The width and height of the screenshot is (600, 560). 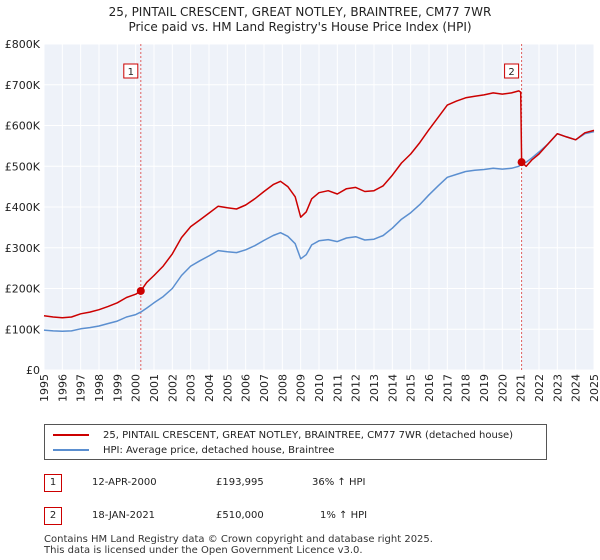 I want to click on y-tick-label: £800K, so click(x=23, y=44).